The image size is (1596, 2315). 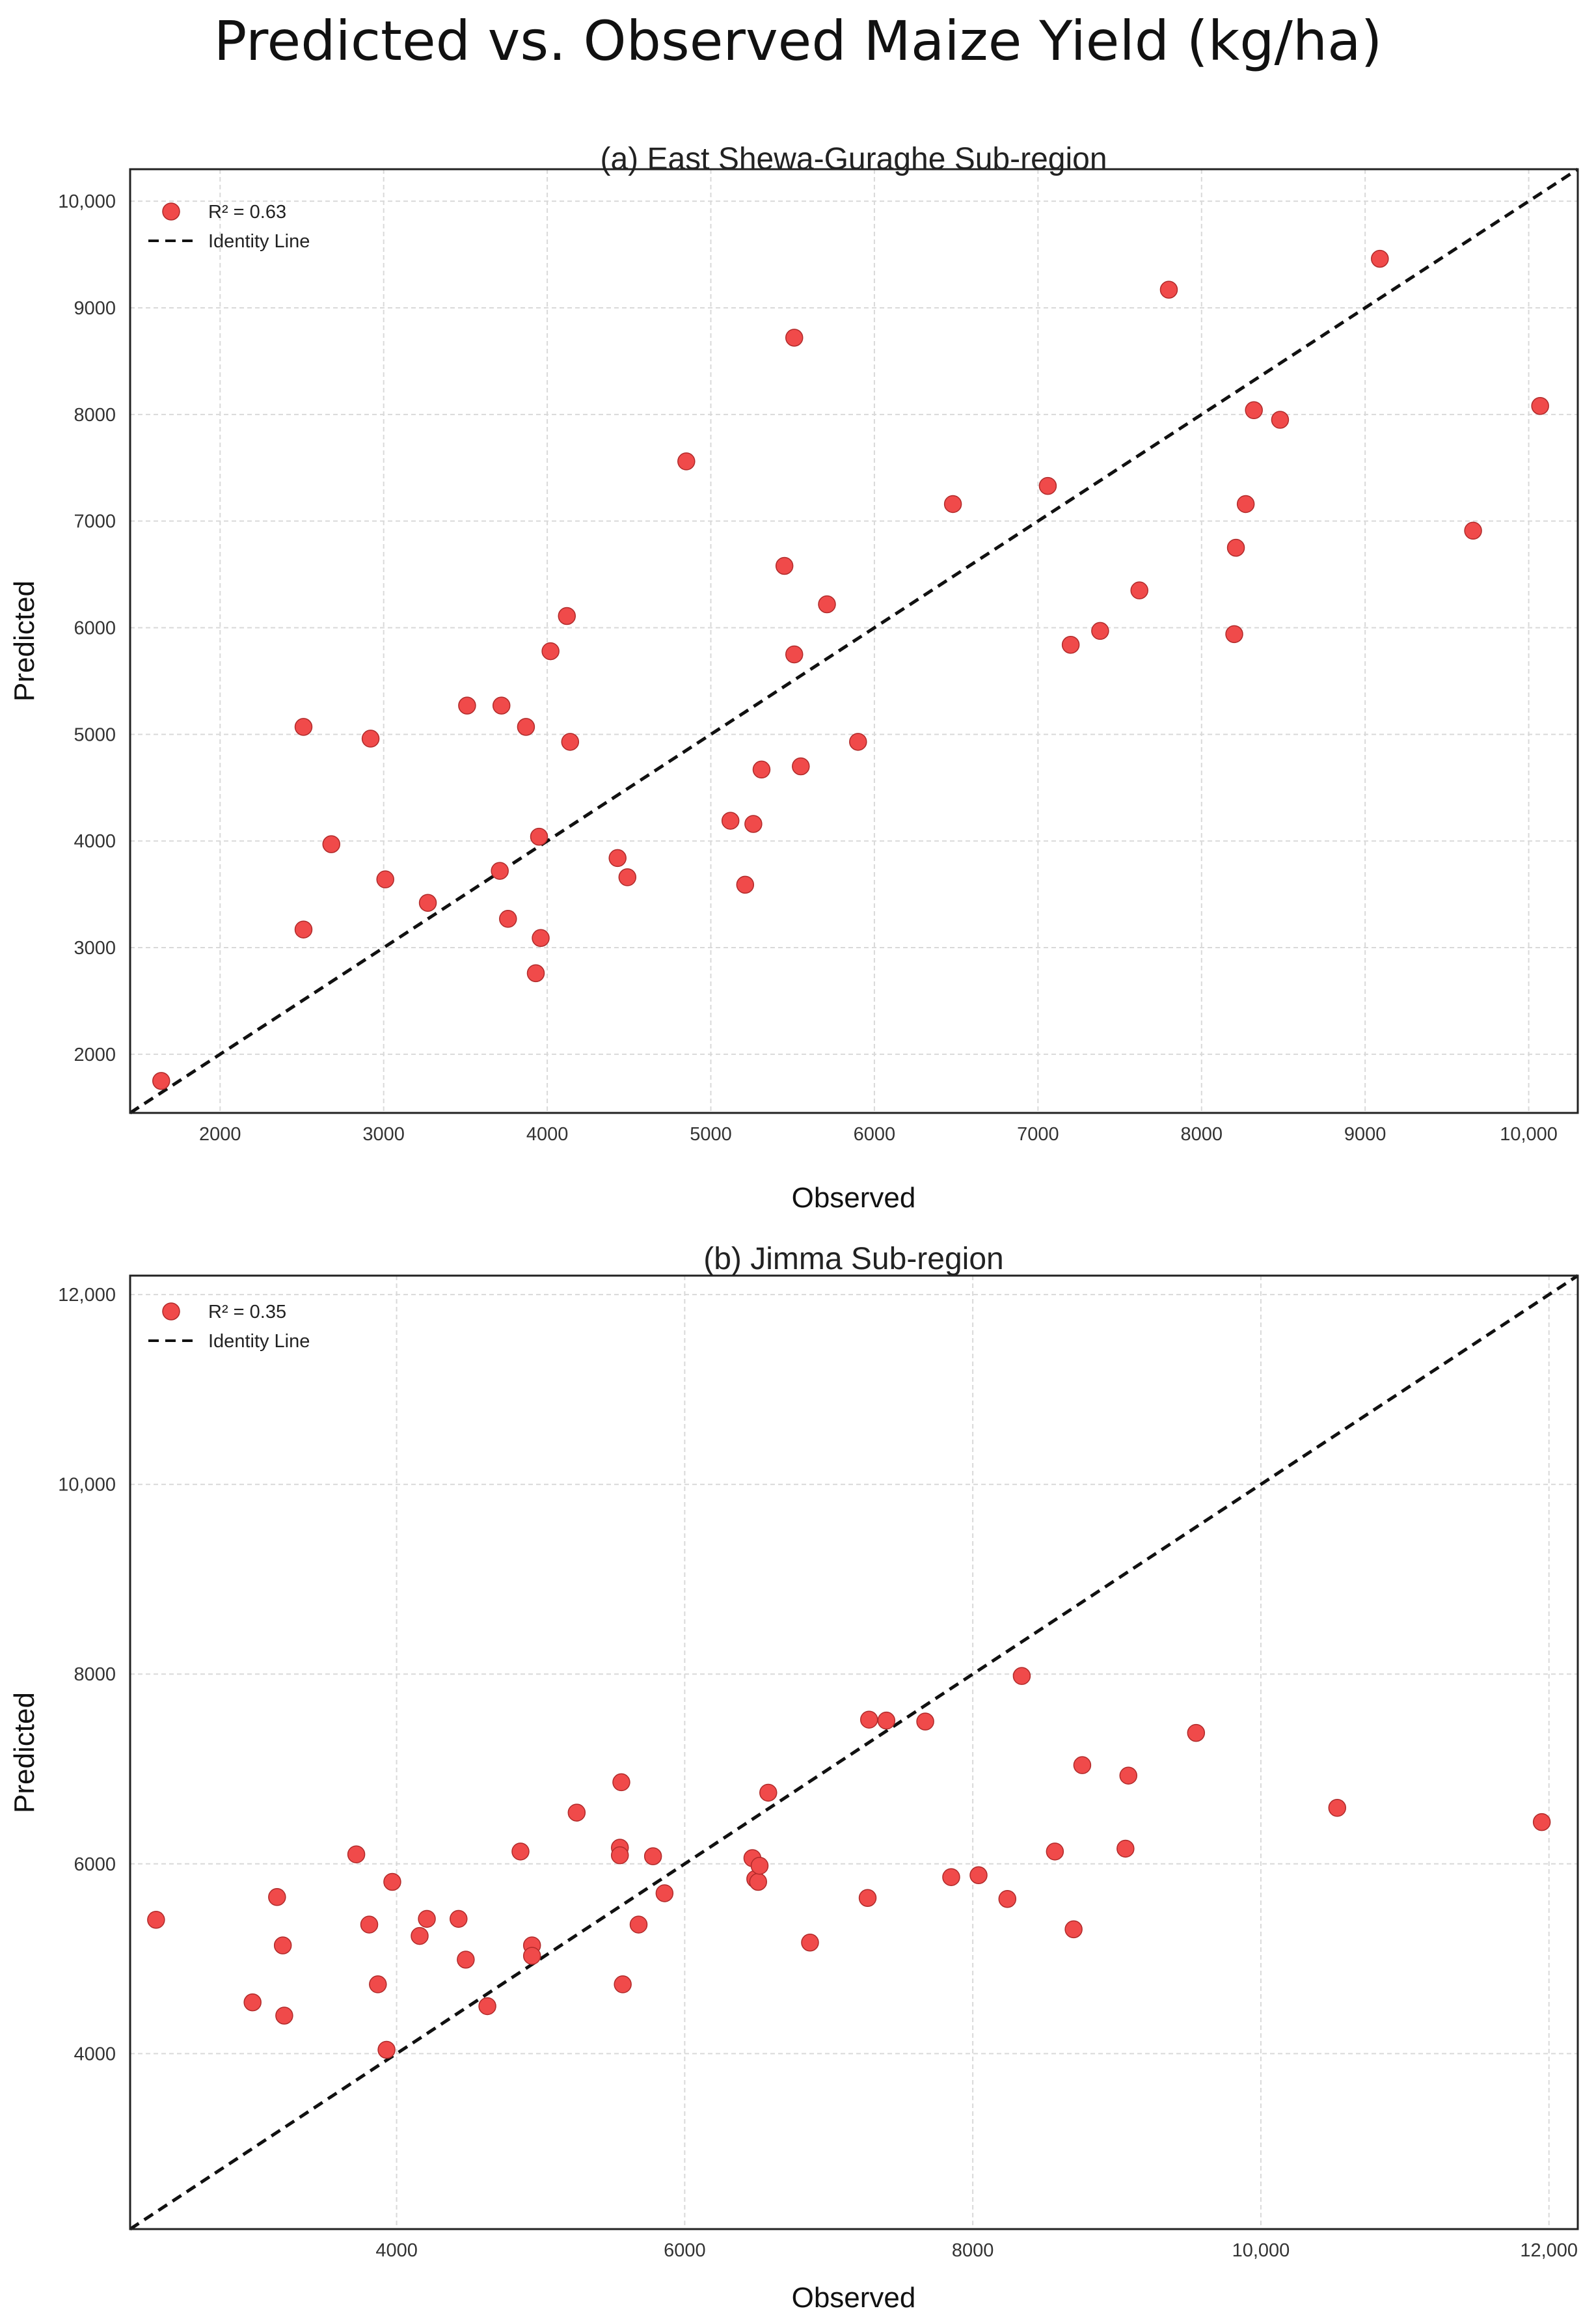 What do you see at coordinates (1549, 2251) in the screenshot?
I see `panel-b-xtick-label-4: 12,000` at bounding box center [1549, 2251].